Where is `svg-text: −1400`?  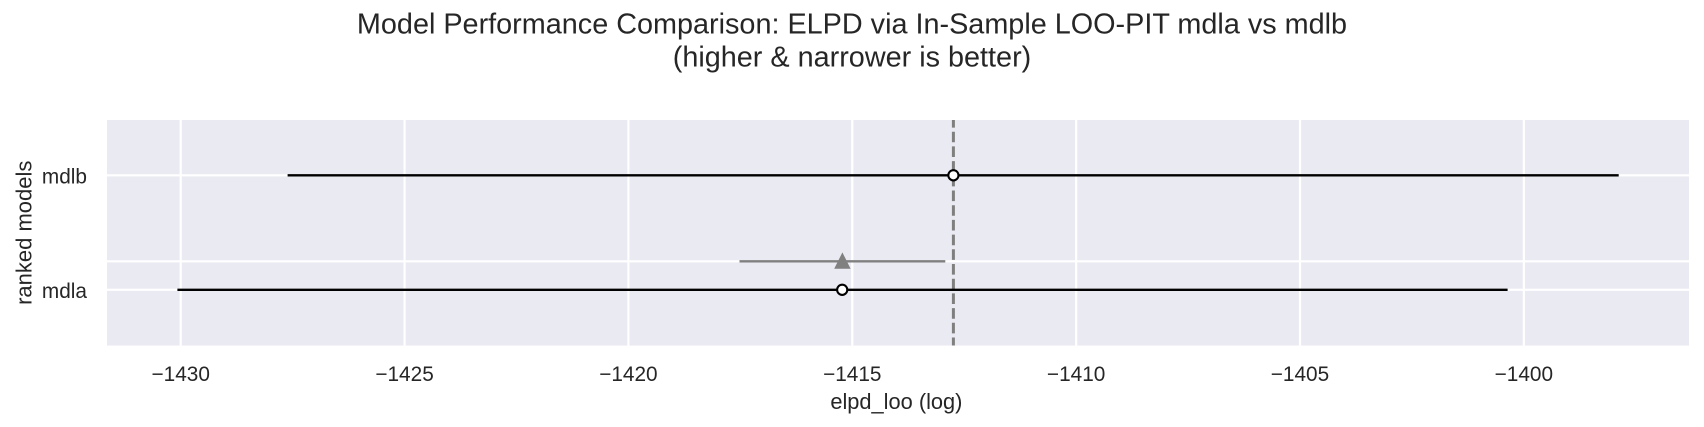 svg-text: −1400 is located at coordinates (1524, 374).